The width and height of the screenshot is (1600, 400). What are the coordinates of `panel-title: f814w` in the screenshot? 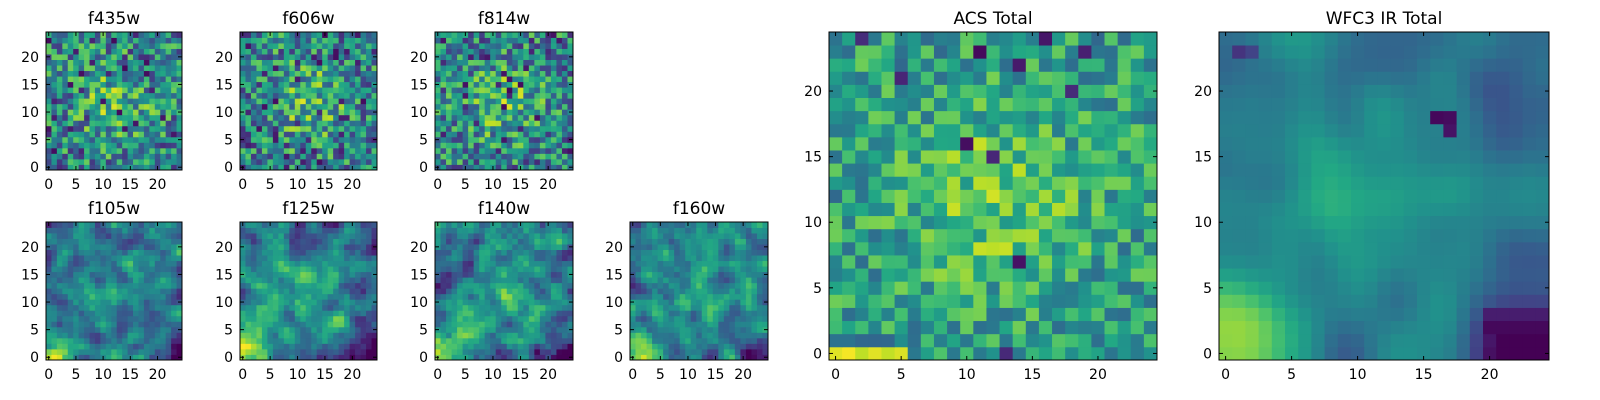 It's located at (504, 19).